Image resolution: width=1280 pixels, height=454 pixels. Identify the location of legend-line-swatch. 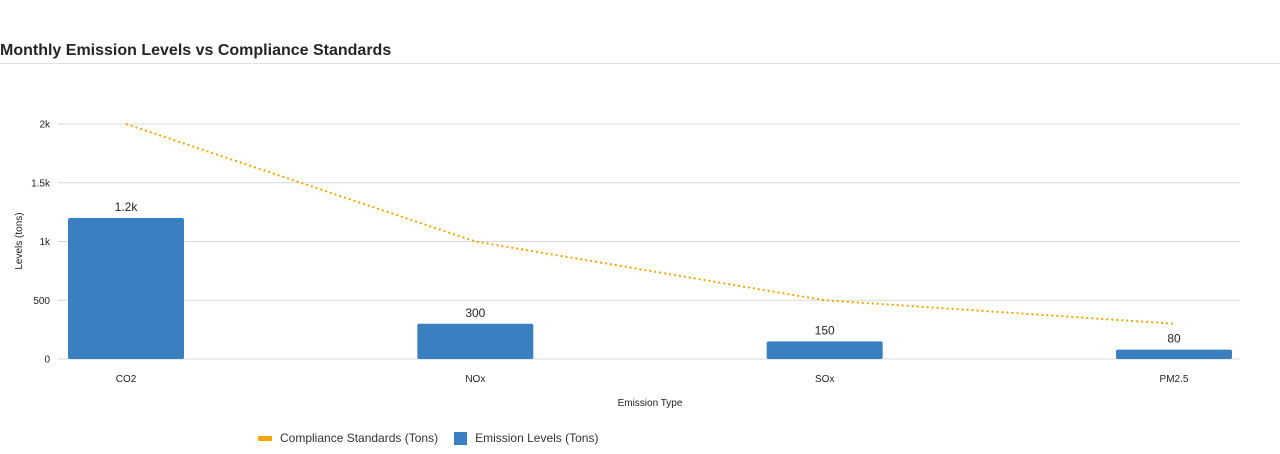
(265, 438).